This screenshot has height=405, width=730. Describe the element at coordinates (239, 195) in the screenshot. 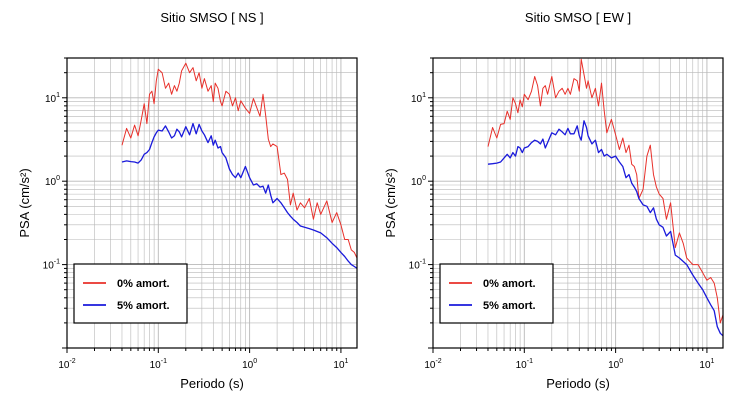

I see `series-line-damped` at that location.